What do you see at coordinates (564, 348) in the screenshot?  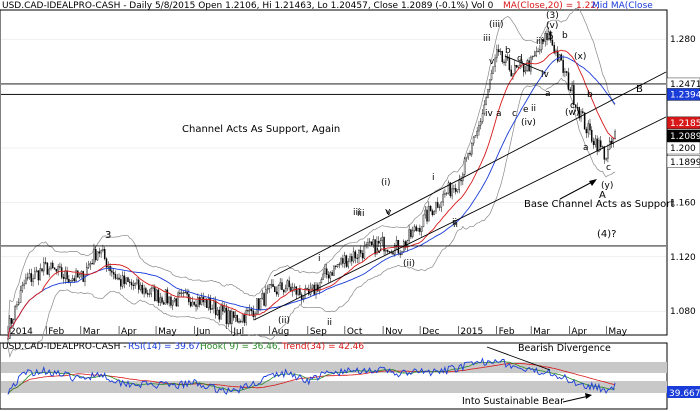 I see `bearish-divergence-annotation: Bearish Divergence` at bounding box center [564, 348].